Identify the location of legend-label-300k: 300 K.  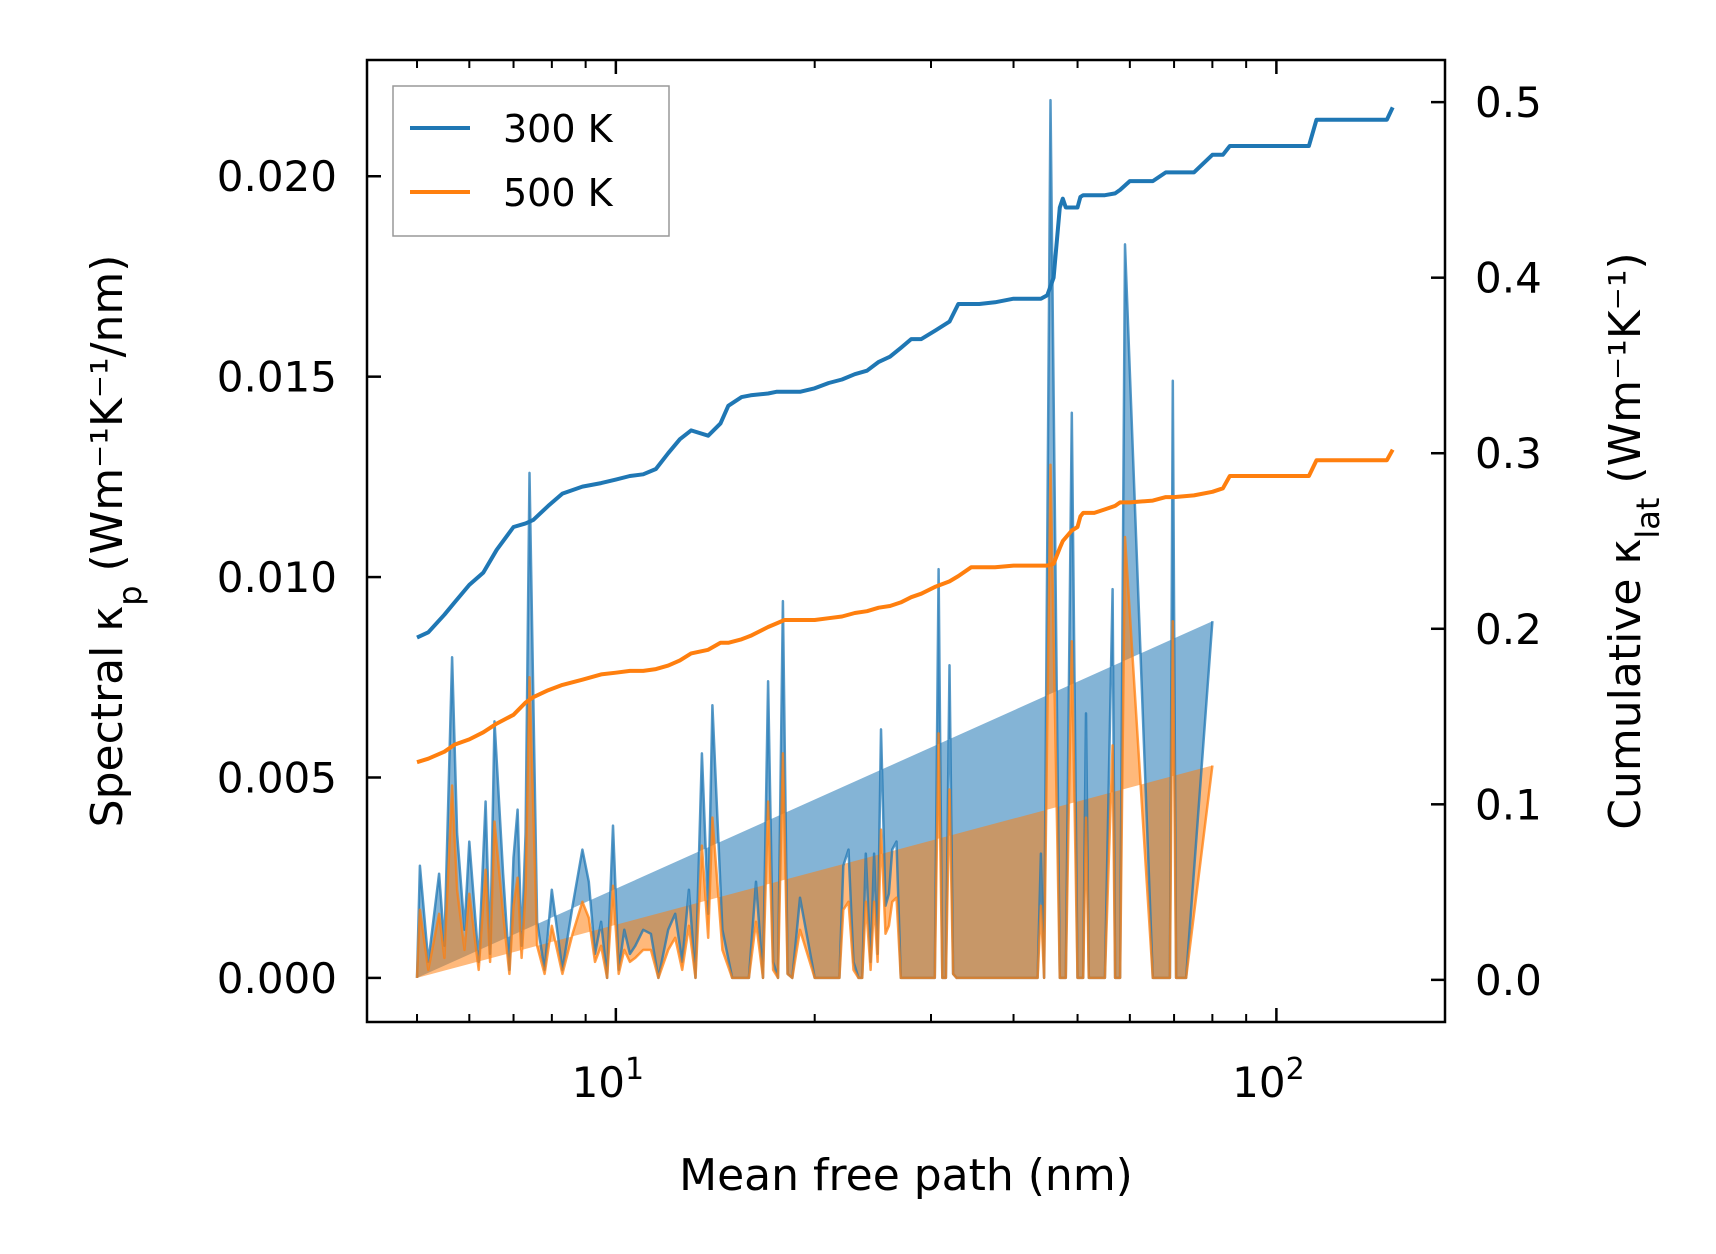
(558, 129).